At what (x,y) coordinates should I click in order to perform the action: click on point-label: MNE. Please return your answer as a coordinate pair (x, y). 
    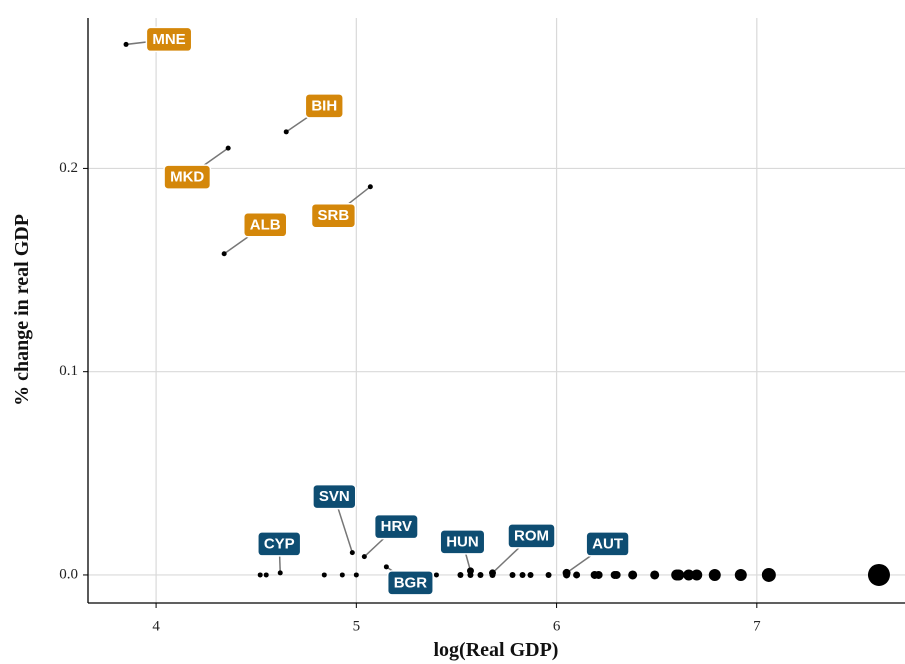
    Looking at the image, I should click on (169, 39).